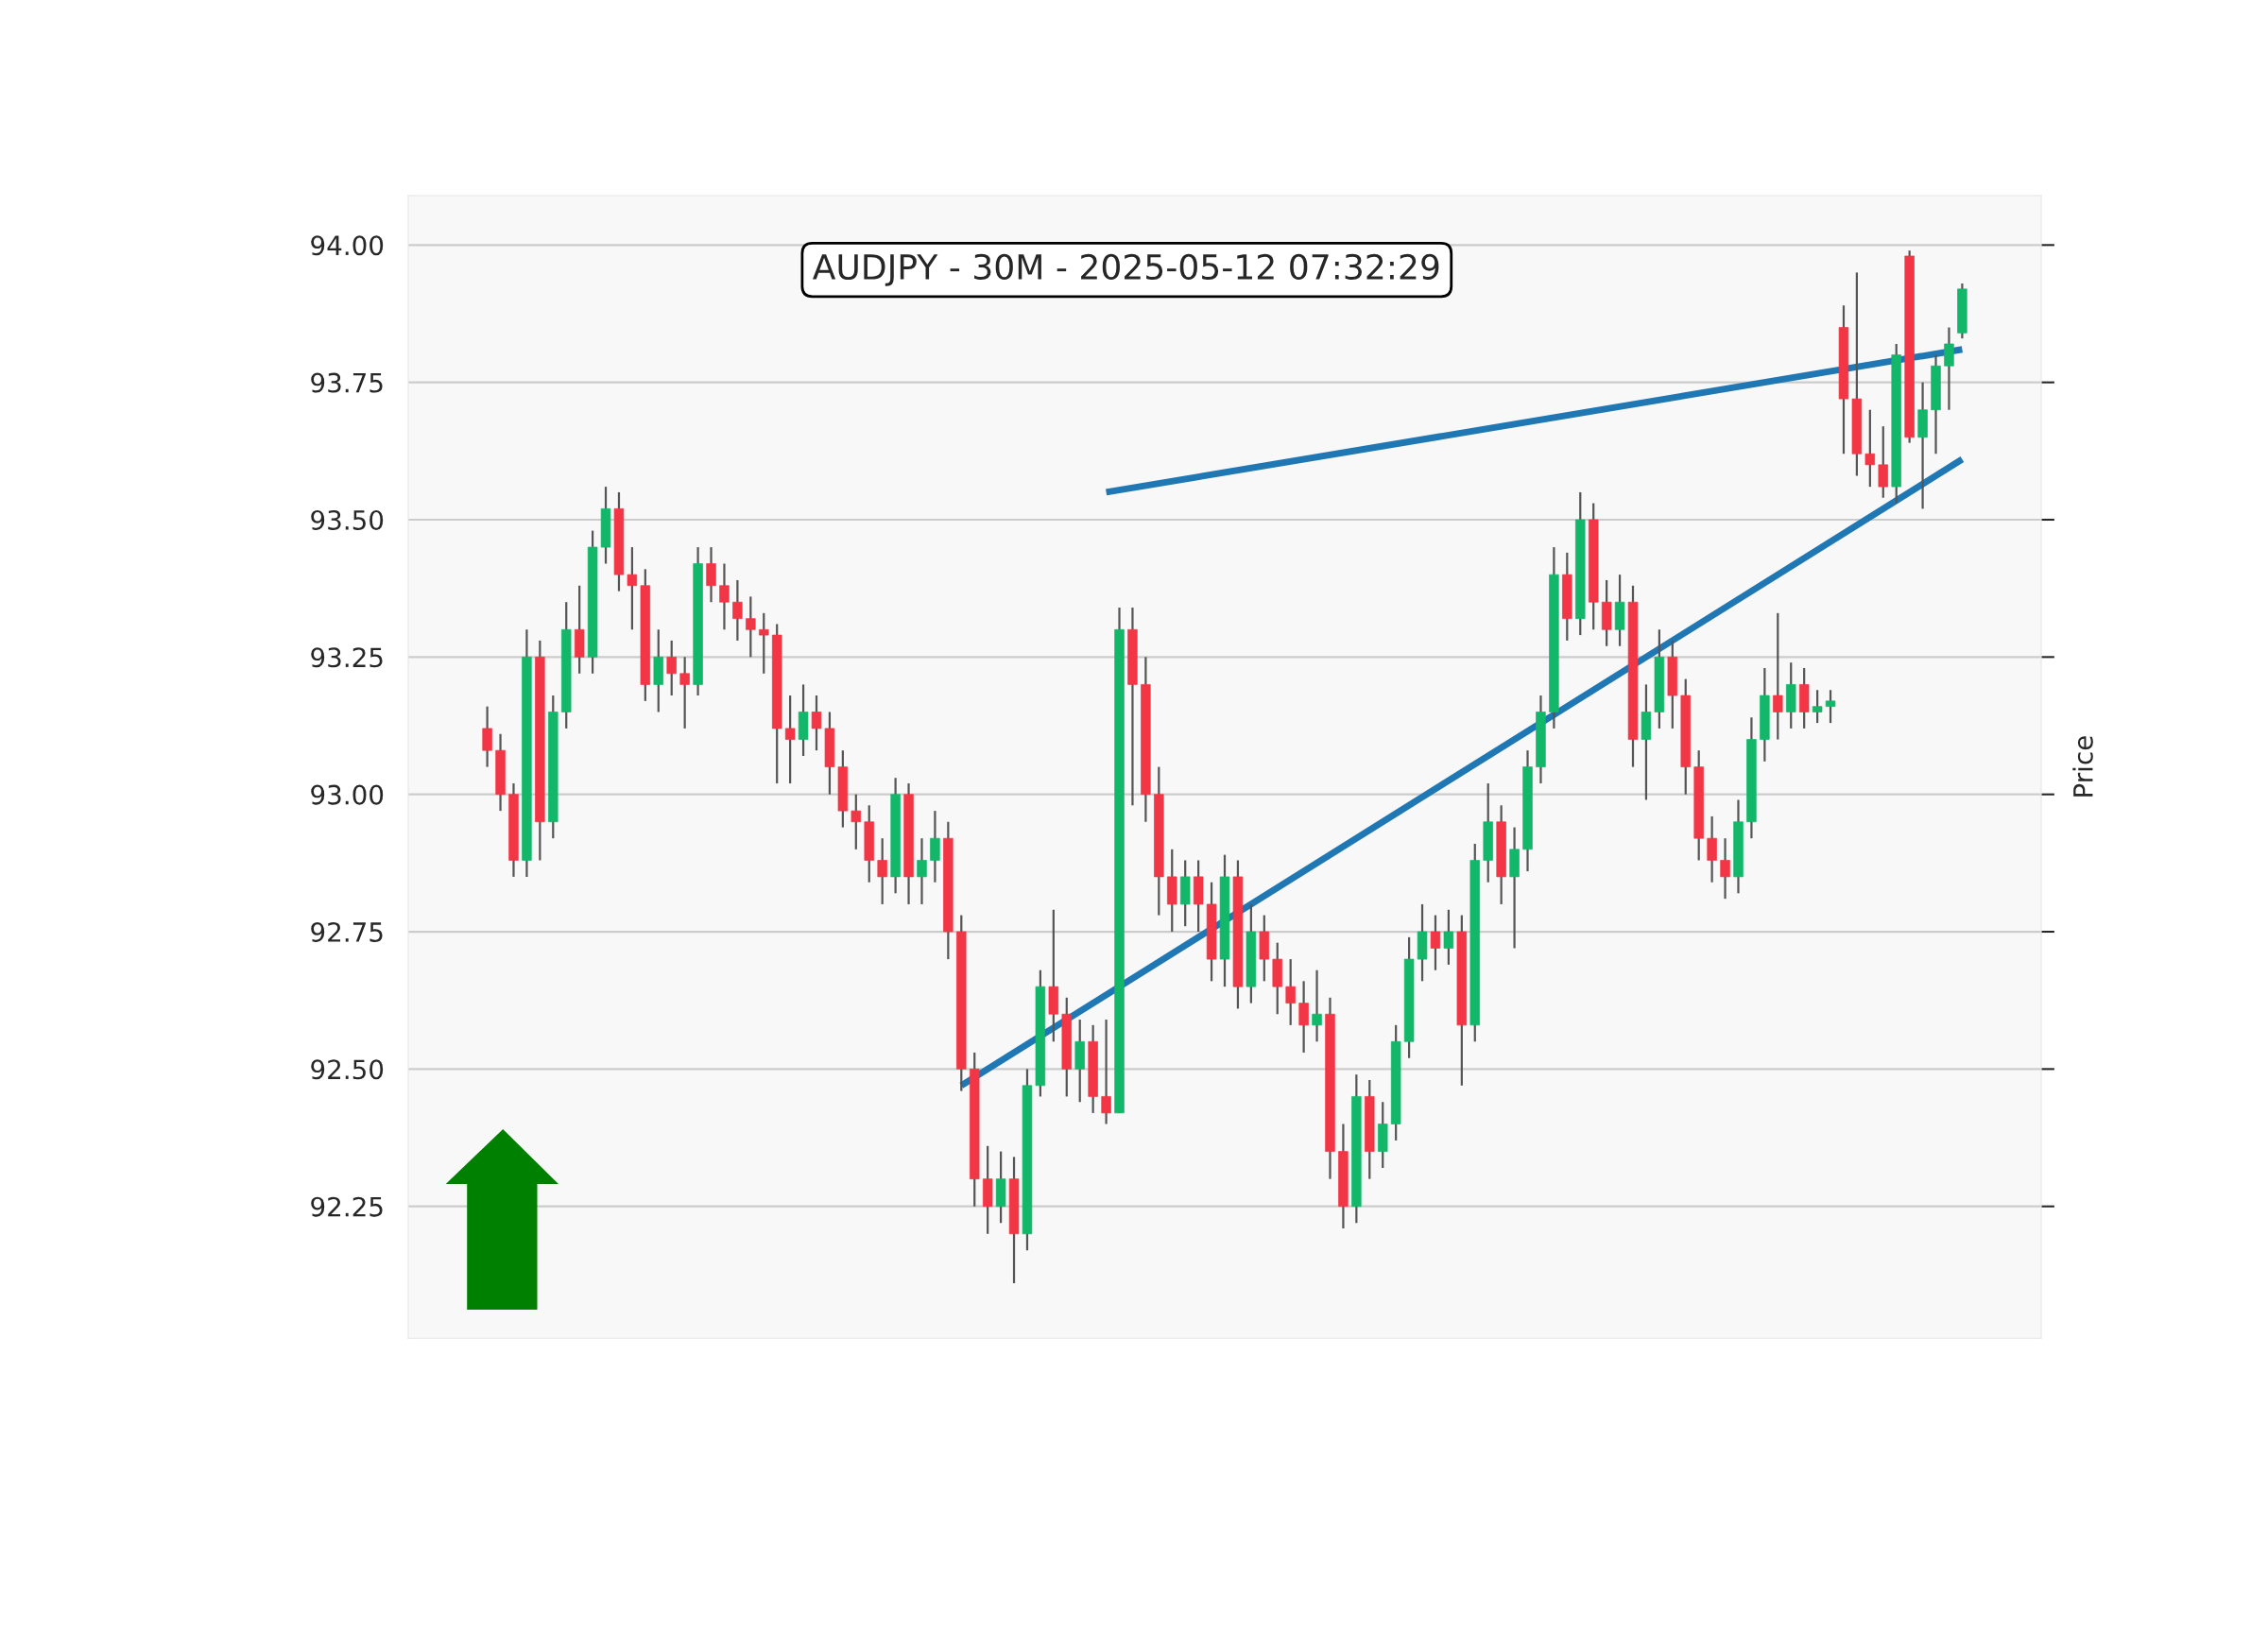 This screenshot has width=2268, height=1630. I want to click on y-tick-label: 92.50, so click(347, 1069).